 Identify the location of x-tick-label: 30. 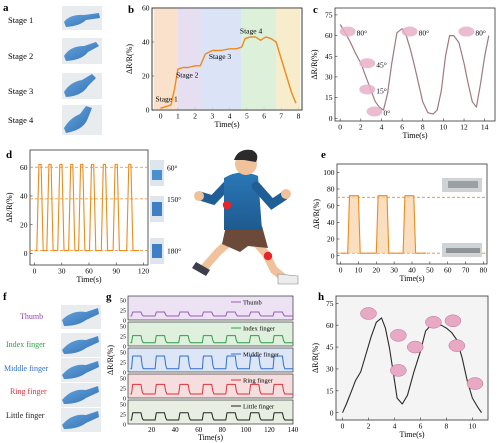
(394, 270).